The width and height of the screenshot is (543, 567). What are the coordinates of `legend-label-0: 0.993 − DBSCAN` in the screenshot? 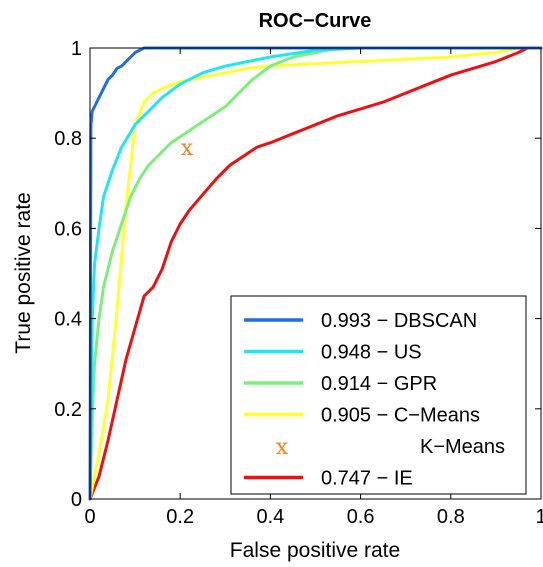 It's located at (399, 321).